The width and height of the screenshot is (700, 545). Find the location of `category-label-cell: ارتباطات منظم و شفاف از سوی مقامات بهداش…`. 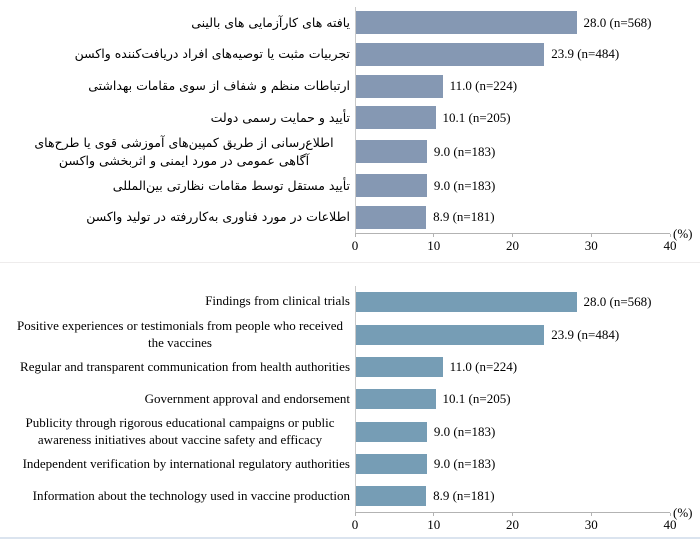

category-label-cell: ارتباطات منظم و شفاف از سوی مقامات بهداش… is located at coordinates (177, 86).